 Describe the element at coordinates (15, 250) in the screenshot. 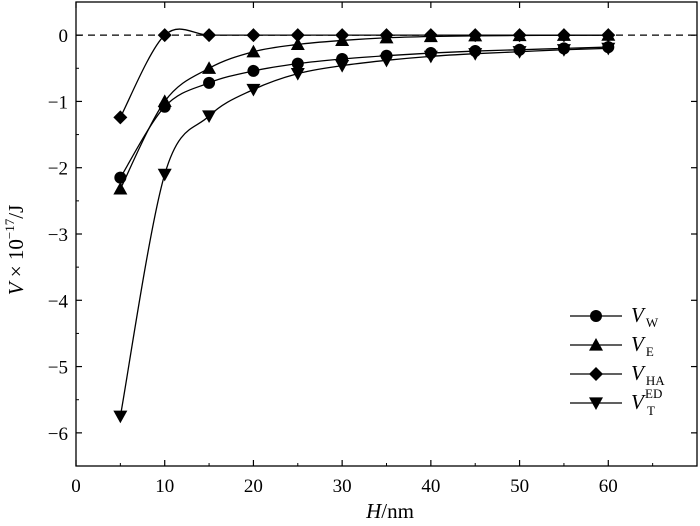

I see `y-axis-label: V × 10−17/J` at that location.